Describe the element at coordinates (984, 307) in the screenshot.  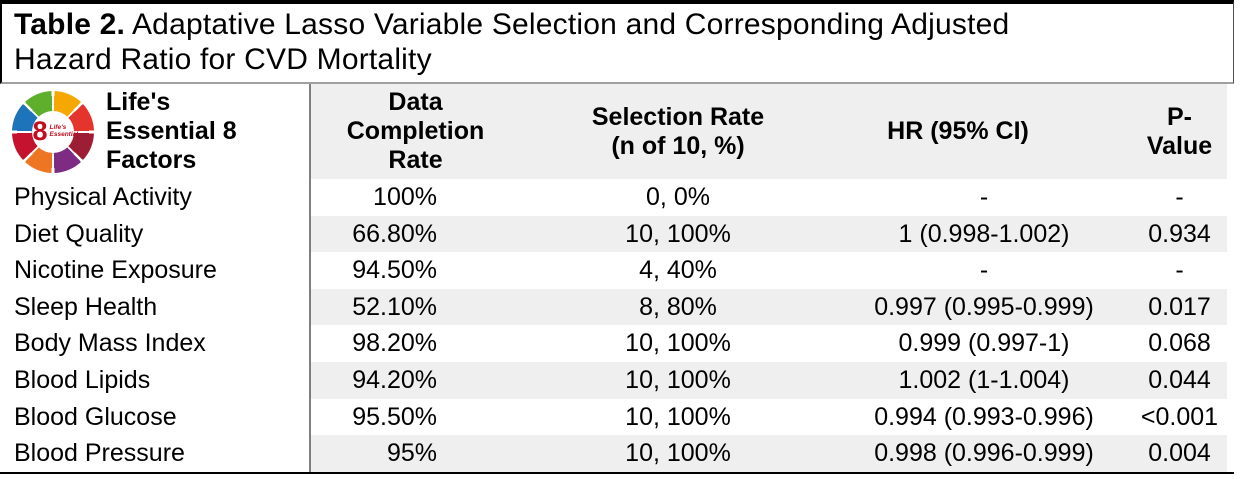
I see `hr-cell: 0.997 (0.995-0.999)` at that location.